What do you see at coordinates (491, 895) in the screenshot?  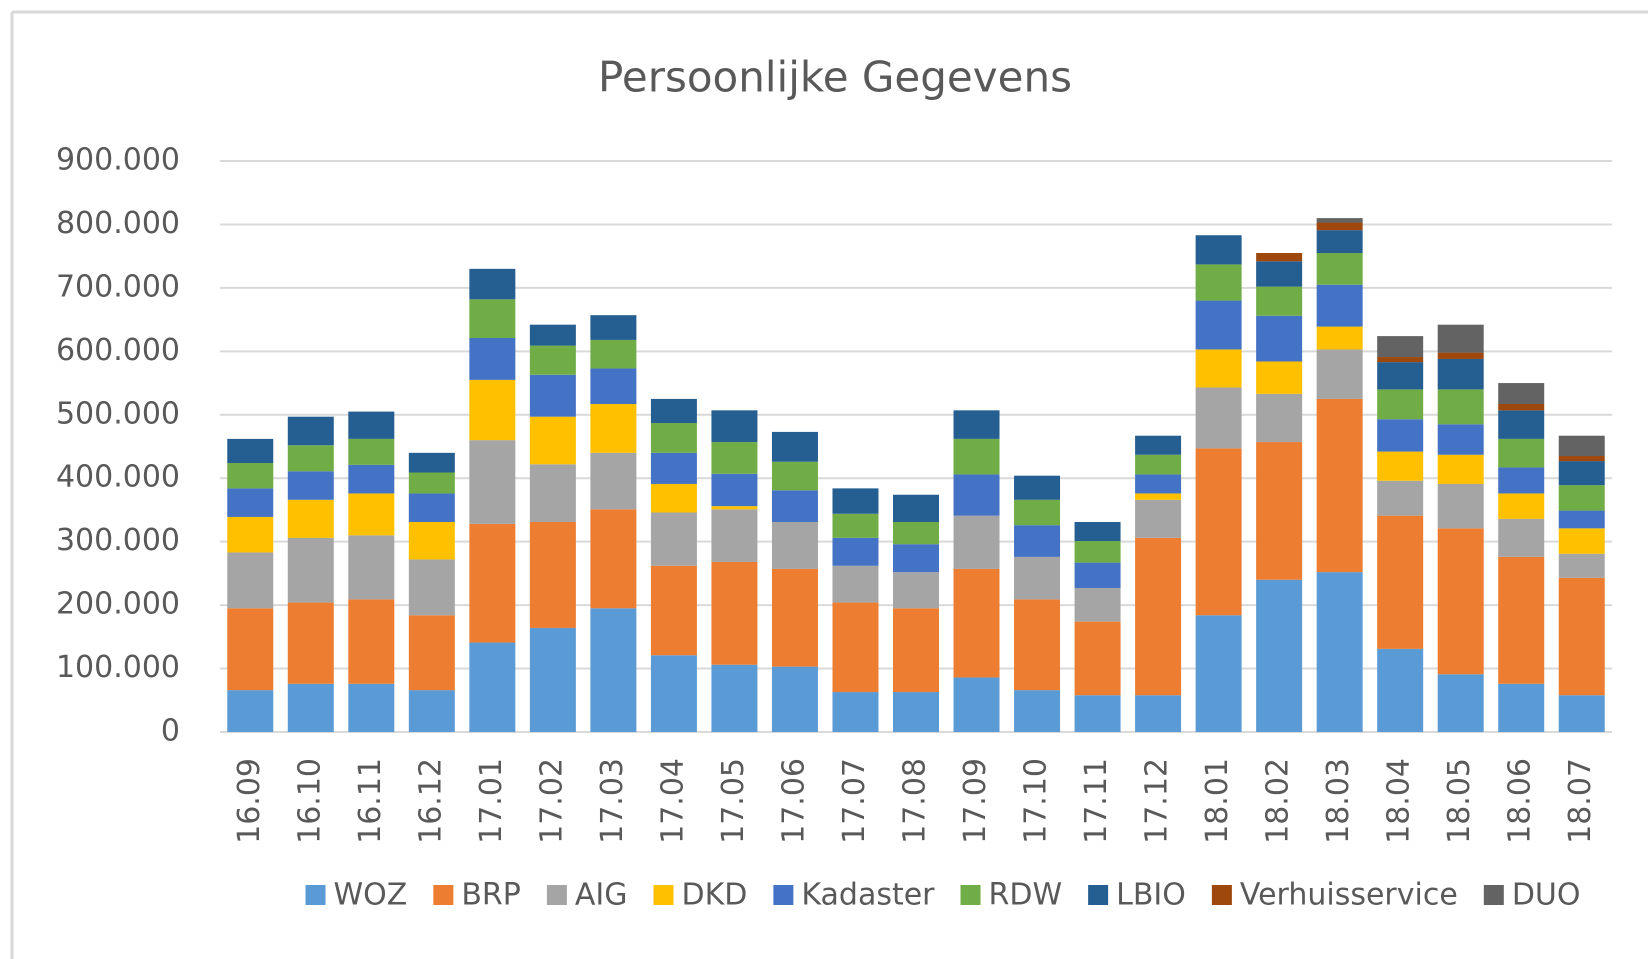 I see `legend-label: BRP` at bounding box center [491, 895].